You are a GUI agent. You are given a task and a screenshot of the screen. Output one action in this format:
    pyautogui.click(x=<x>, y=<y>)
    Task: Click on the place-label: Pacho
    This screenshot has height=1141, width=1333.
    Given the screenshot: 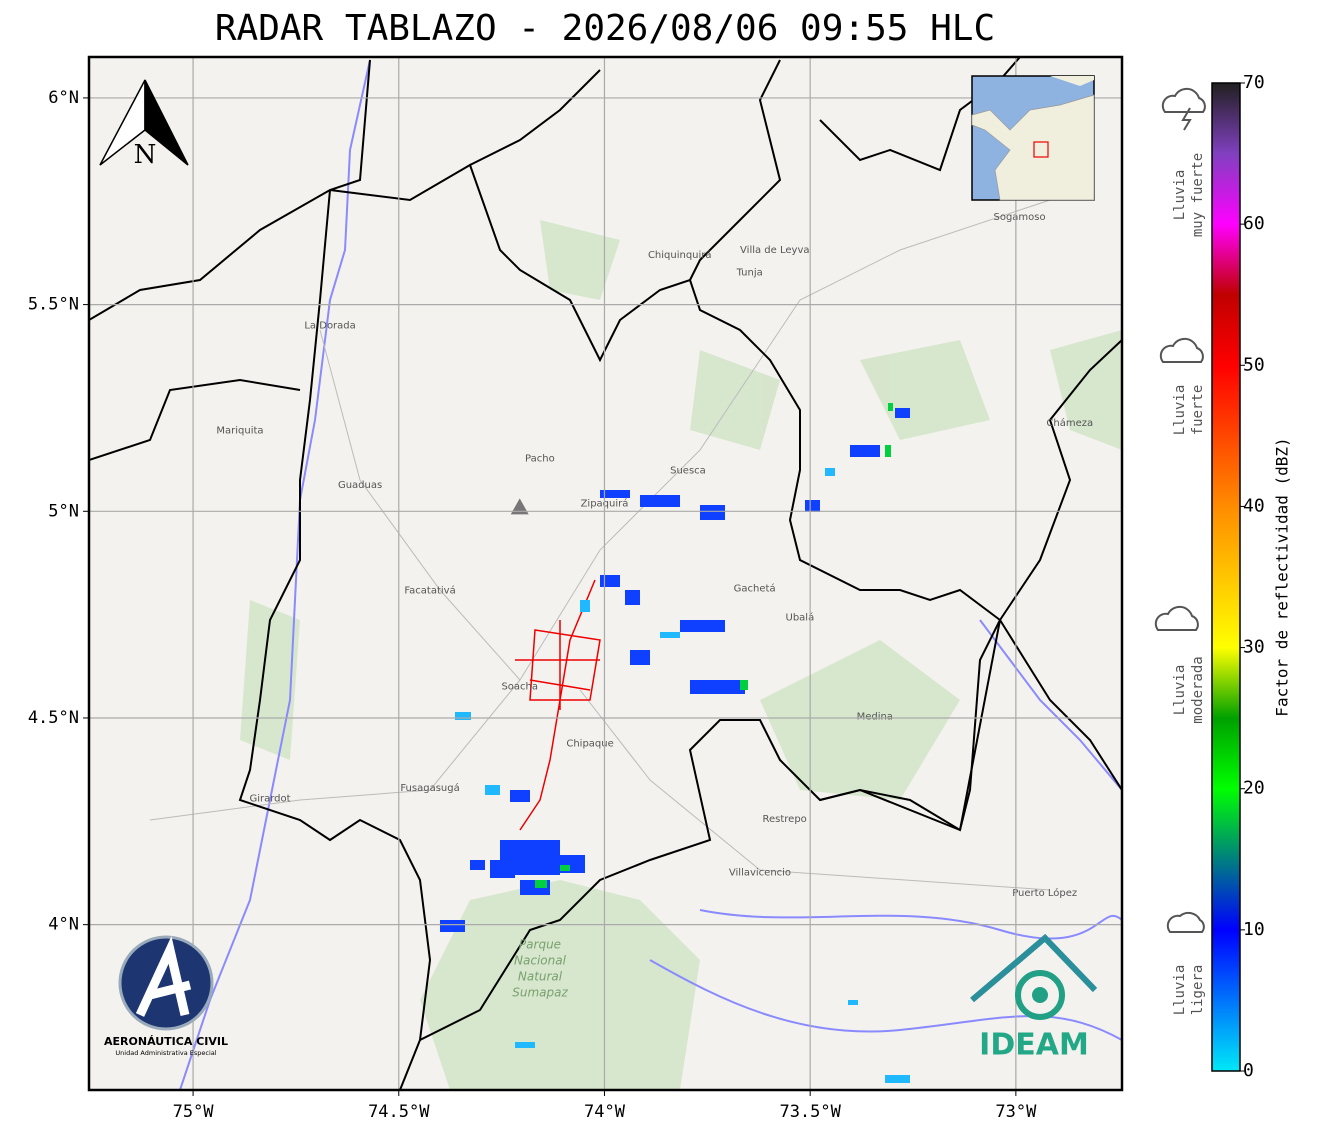 What is the action you would take?
    pyautogui.click(x=540, y=458)
    